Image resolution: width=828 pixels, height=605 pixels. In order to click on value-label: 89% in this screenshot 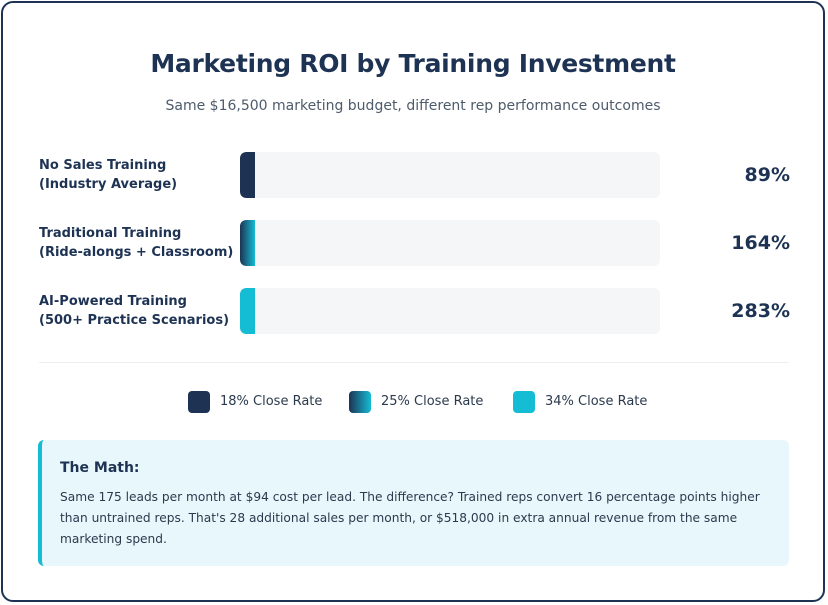, I will do `click(767, 175)`.